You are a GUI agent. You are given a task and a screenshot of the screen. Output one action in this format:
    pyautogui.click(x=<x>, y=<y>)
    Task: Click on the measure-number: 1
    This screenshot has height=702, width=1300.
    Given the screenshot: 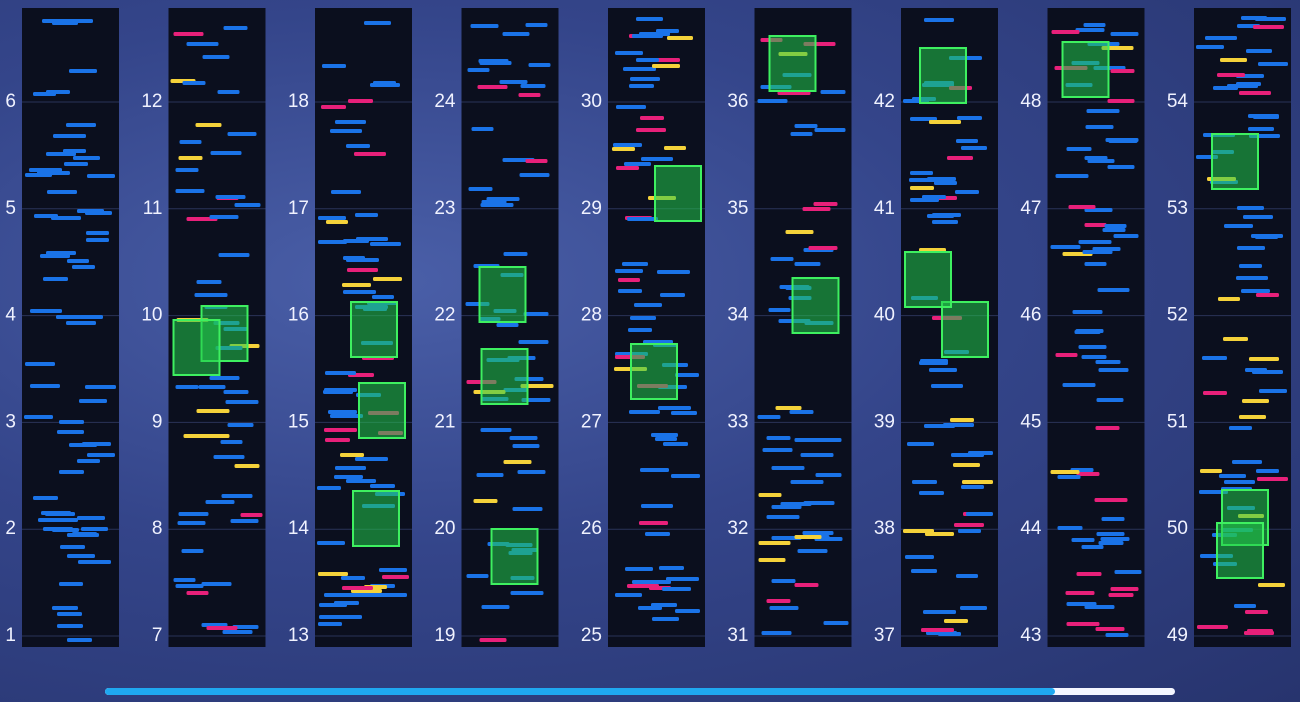 What is the action you would take?
    pyautogui.click(x=10, y=635)
    